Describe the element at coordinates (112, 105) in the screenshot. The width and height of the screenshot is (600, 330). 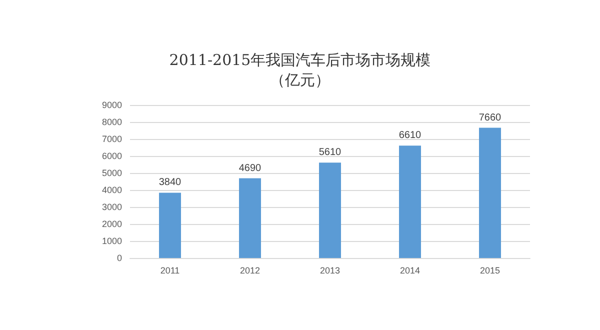
I see `y-tick-label: 9000` at that location.